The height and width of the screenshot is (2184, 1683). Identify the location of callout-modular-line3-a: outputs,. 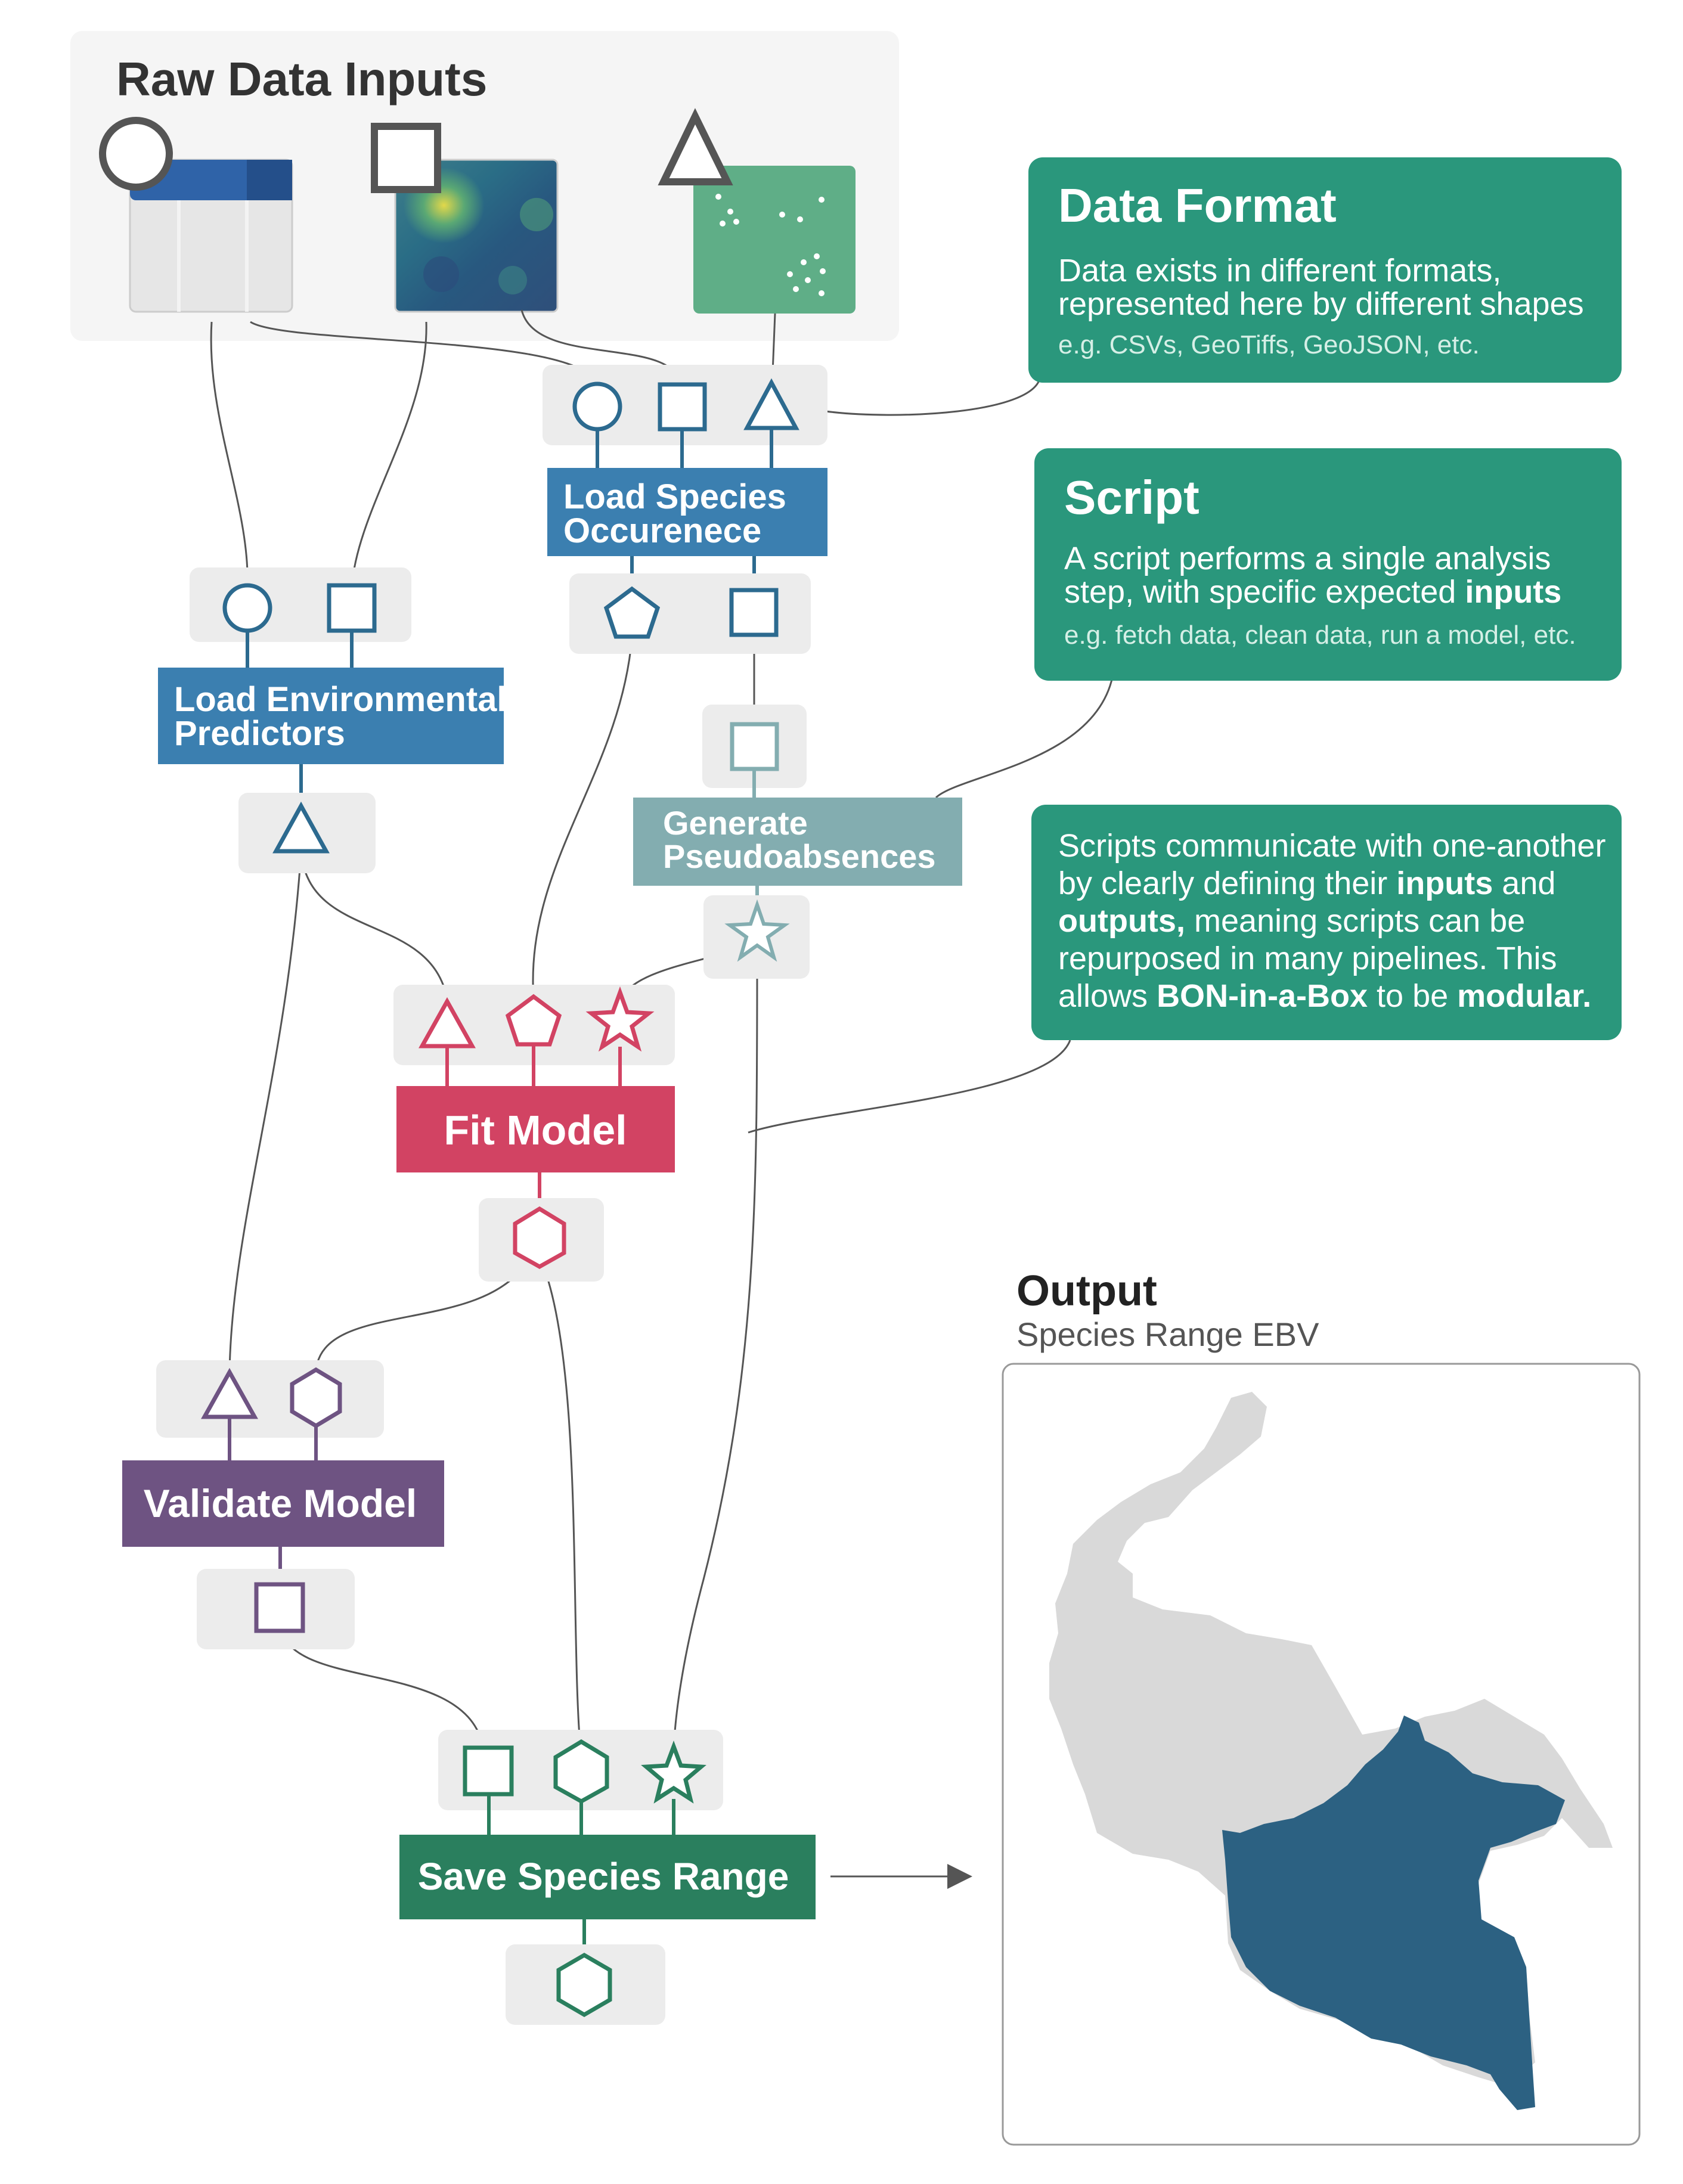
(1121, 921).